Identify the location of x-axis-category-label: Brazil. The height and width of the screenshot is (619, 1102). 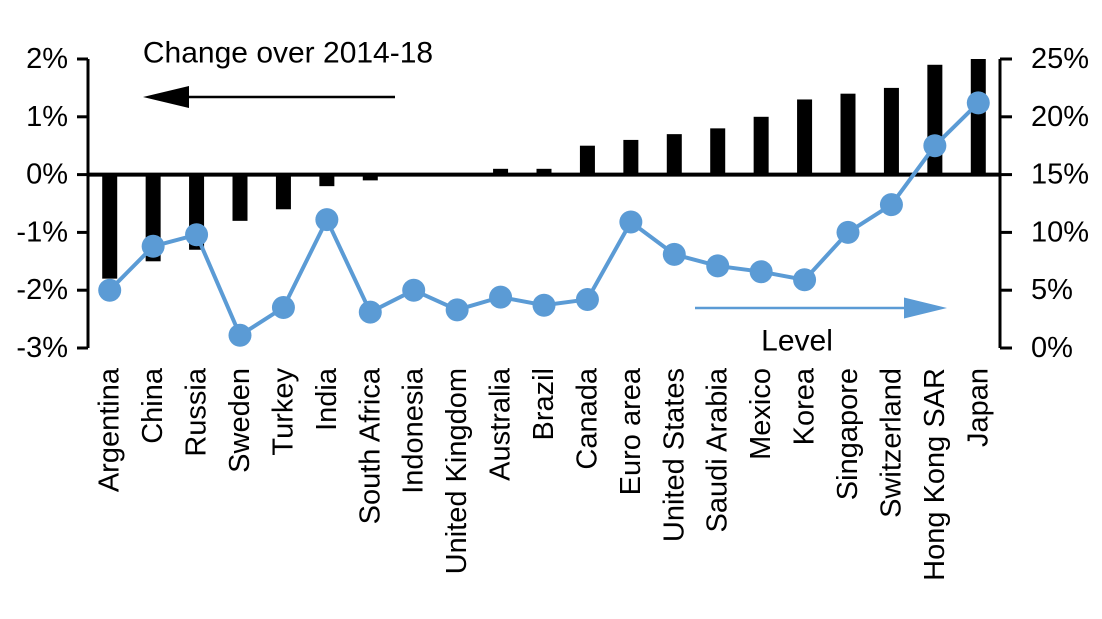
(544, 404).